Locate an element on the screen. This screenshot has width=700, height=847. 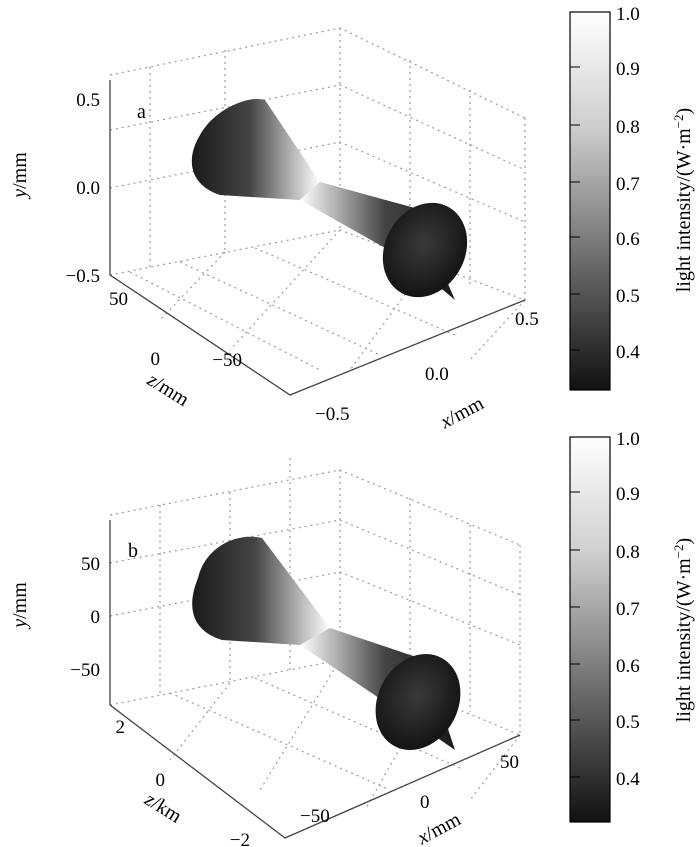
panel-a-z-ticks: 50 0 −50 is located at coordinates (175, 330).